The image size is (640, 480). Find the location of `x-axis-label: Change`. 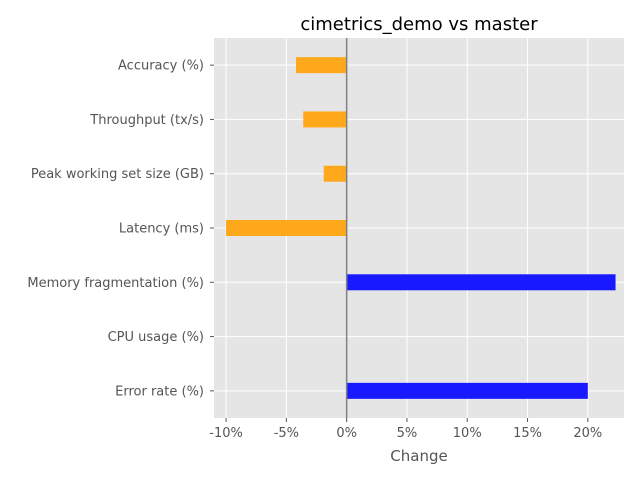

x-axis-label: Change is located at coordinates (418, 456).